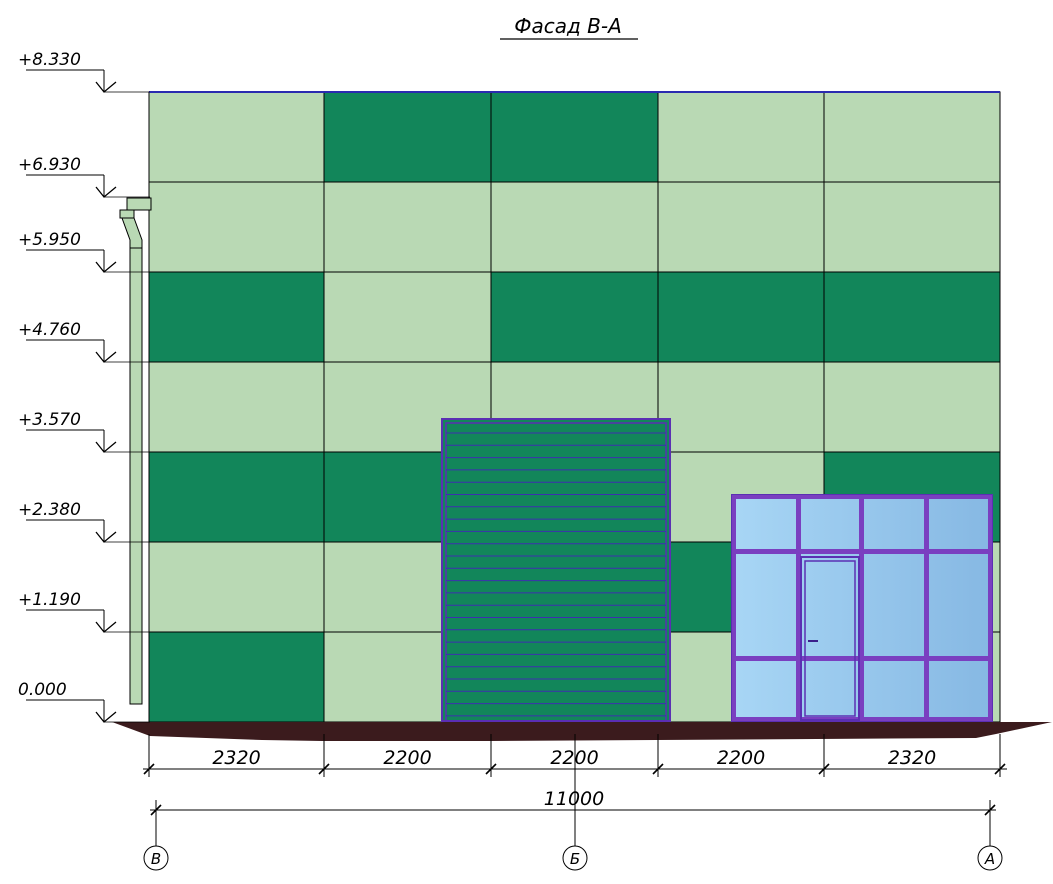 This screenshot has height=884, width=1053. I want to click on level-mark: +6.930, so click(84, 176).